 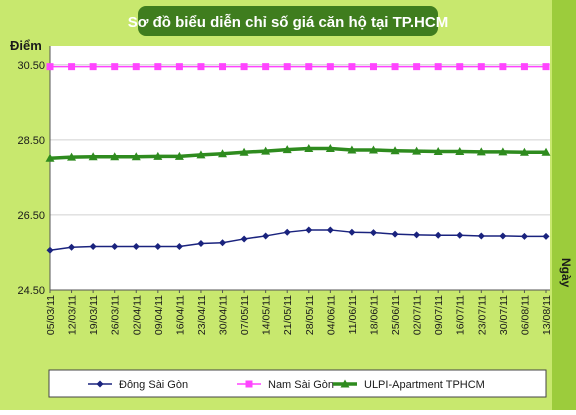 I want to click on x-tick-label: 09/07/11, so click(x=439, y=315).